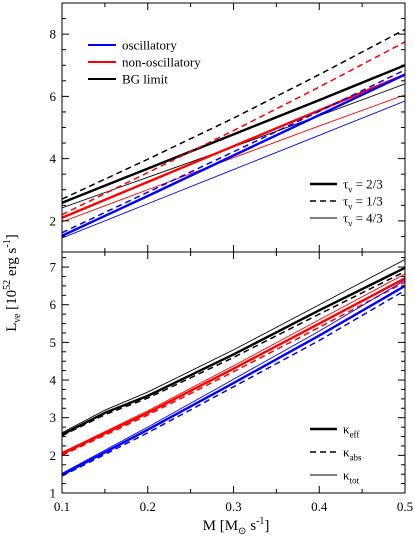 The image size is (415, 545). I want to click on x-axis-label: M [M⊙ s-1], so click(236, 526).